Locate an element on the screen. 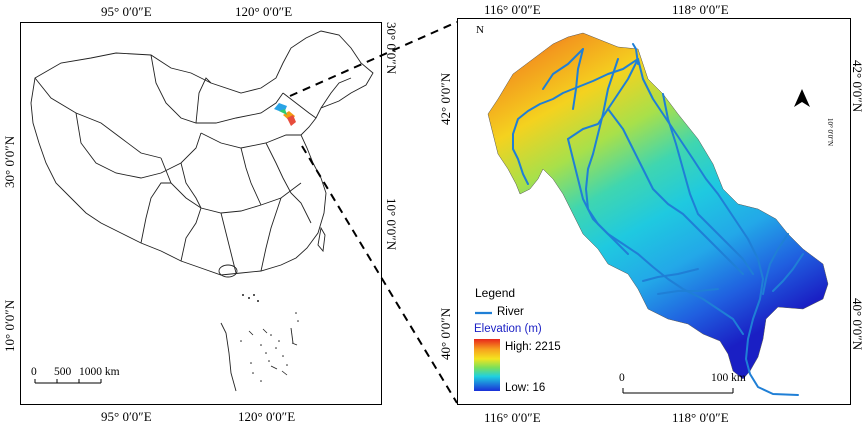 The width and height of the screenshot is (865, 425). right-scale-bar is located at coordinates (678, 391).